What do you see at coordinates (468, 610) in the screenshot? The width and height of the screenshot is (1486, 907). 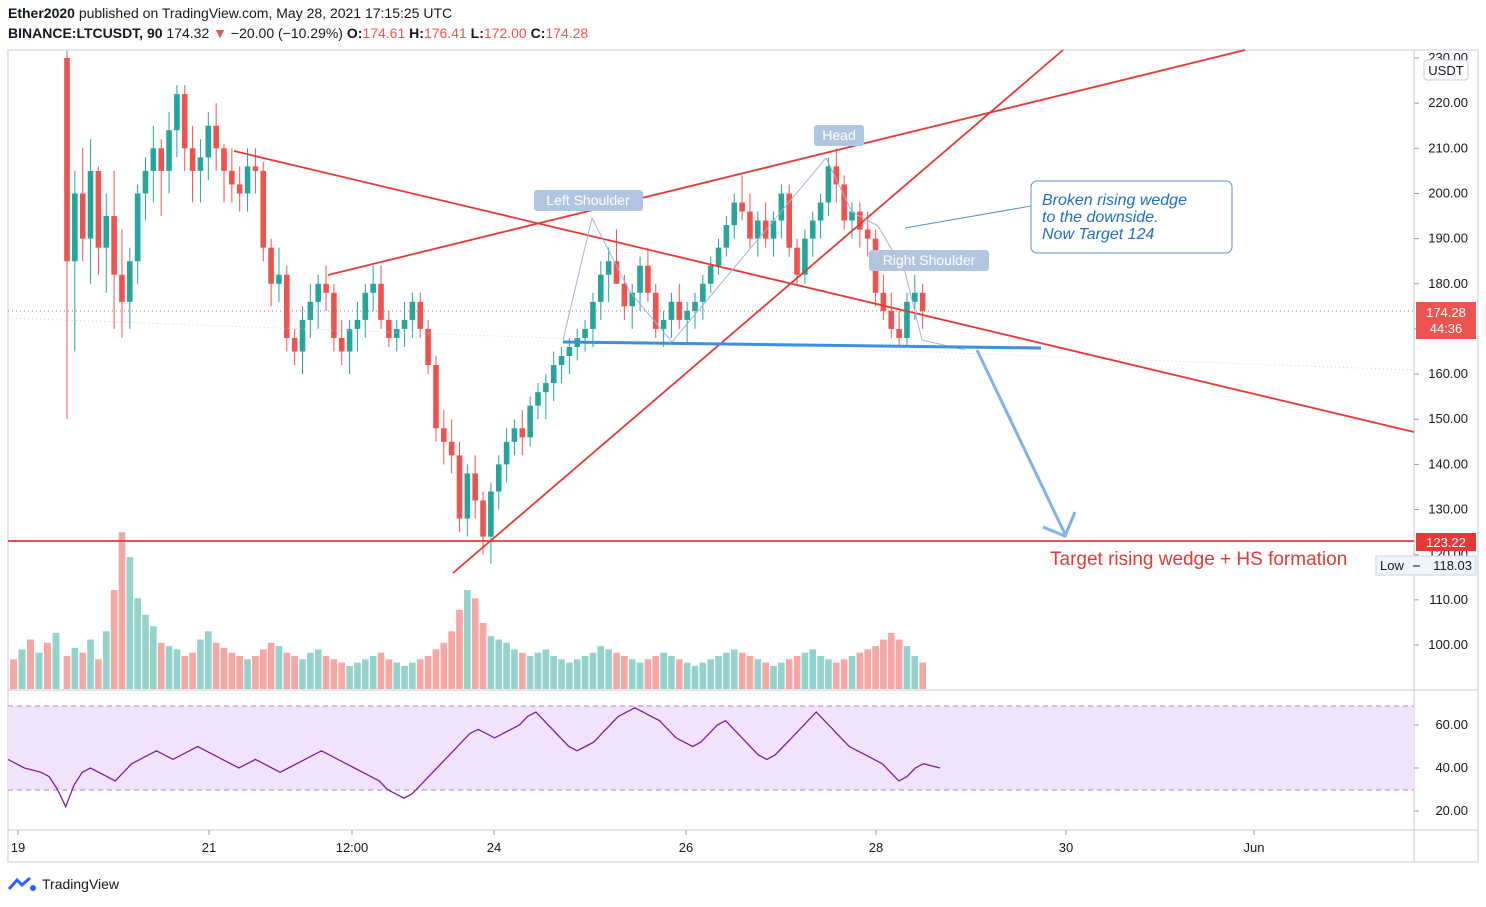 I see `volume-bars` at bounding box center [468, 610].